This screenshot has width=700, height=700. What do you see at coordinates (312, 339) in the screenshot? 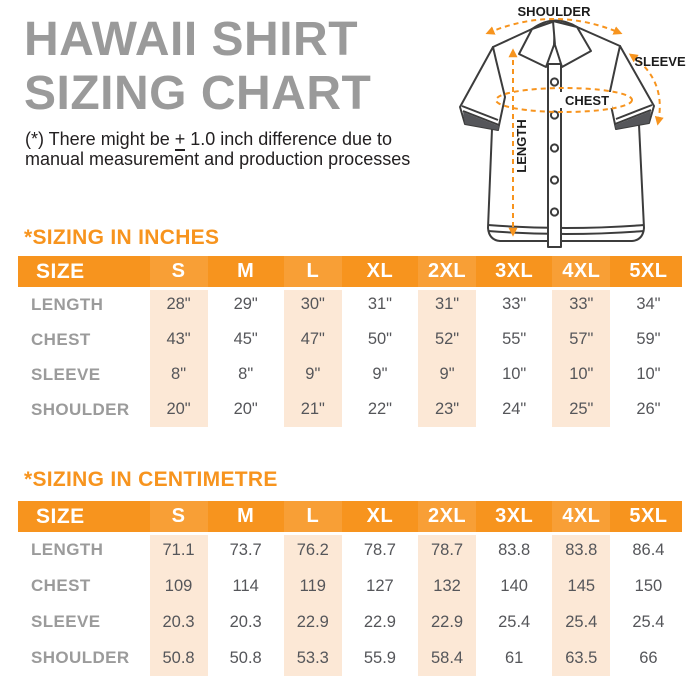
I see `size-cell: 47"` at bounding box center [312, 339].